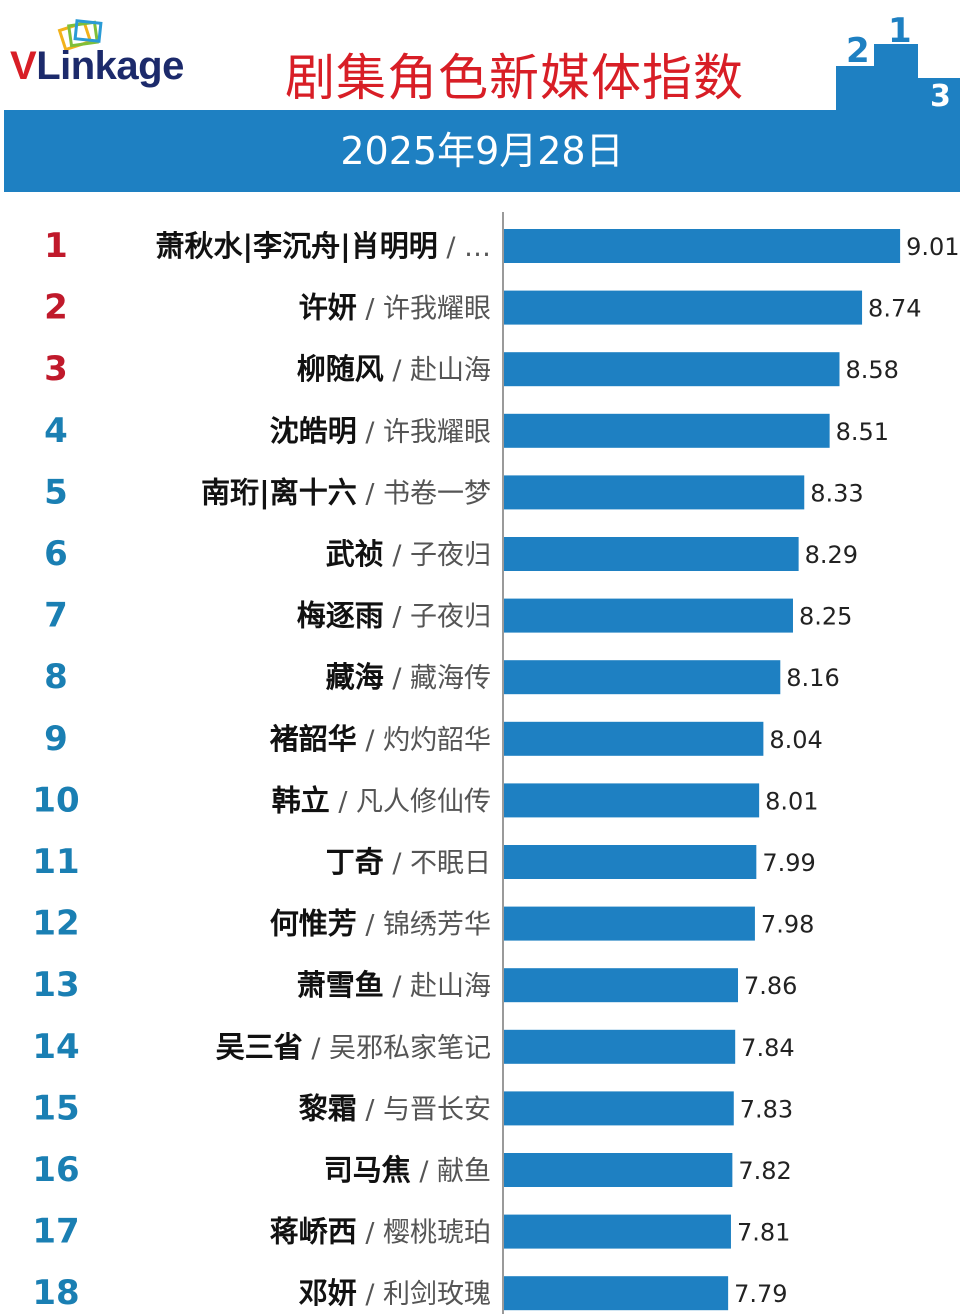  Describe the element at coordinates (55, 1170) in the screenshot. I see `rank-number: 16` at that location.